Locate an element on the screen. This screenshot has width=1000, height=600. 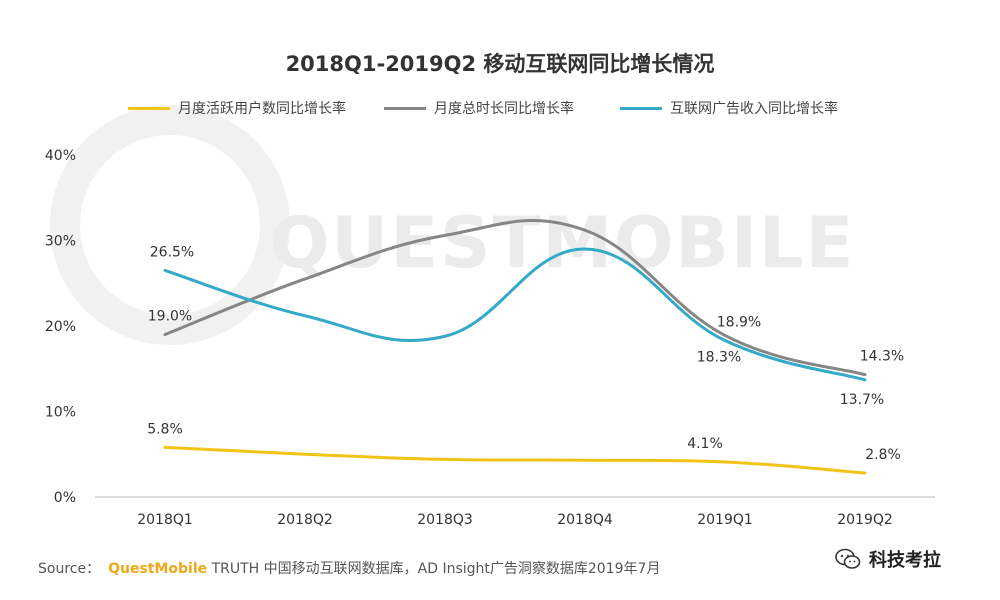
legend-swatch-ad is located at coordinates (641, 108).